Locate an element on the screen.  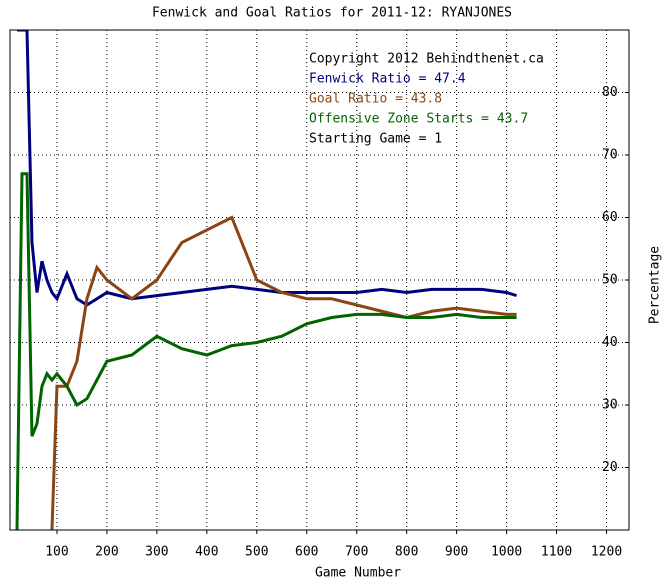
x-tick-label: 1100 is located at coordinates (556, 552).